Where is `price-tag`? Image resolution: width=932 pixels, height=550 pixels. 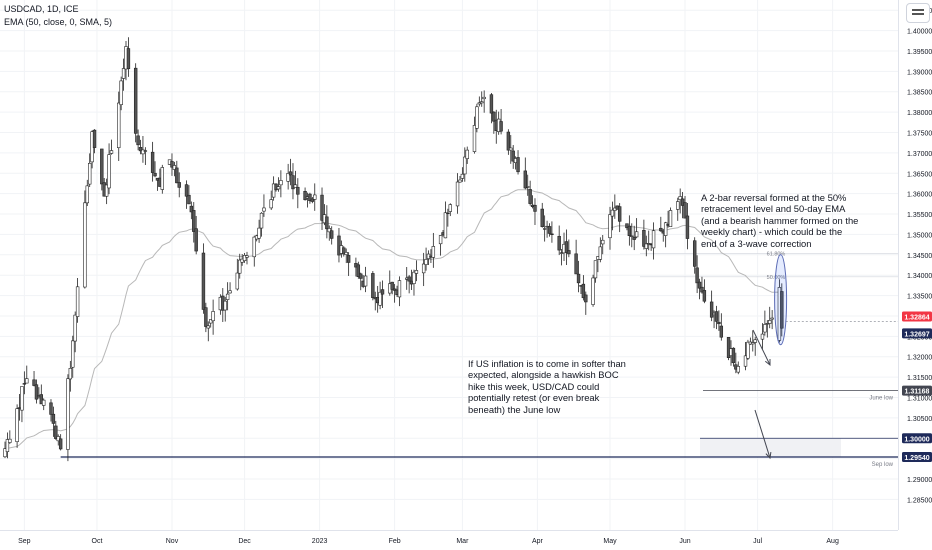
price-tag is located at coordinates (917, 438).